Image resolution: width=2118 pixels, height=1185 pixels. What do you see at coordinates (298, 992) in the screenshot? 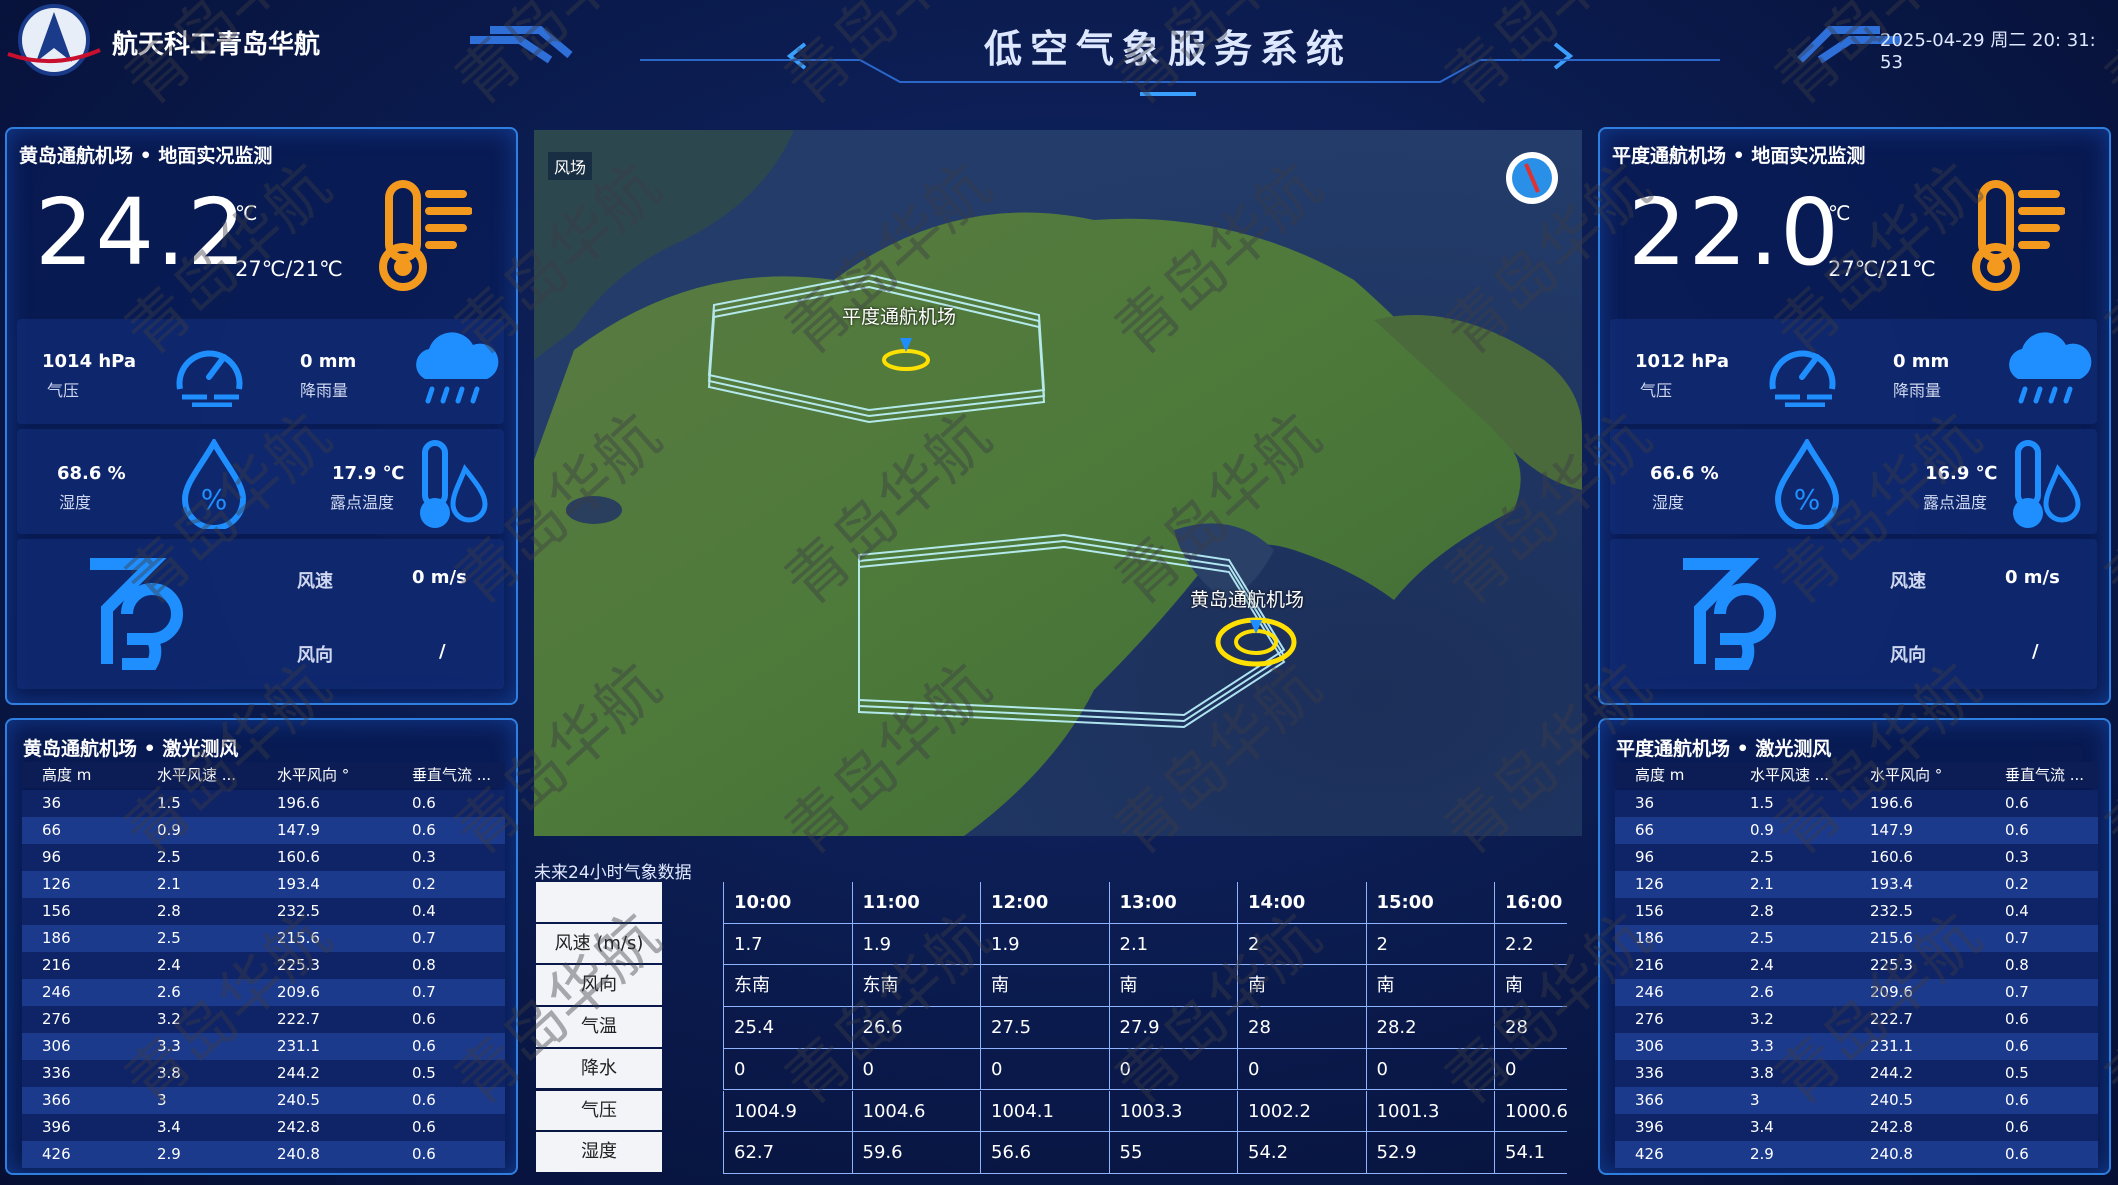
I see `table-cell: 209.6` at bounding box center [298, 992].